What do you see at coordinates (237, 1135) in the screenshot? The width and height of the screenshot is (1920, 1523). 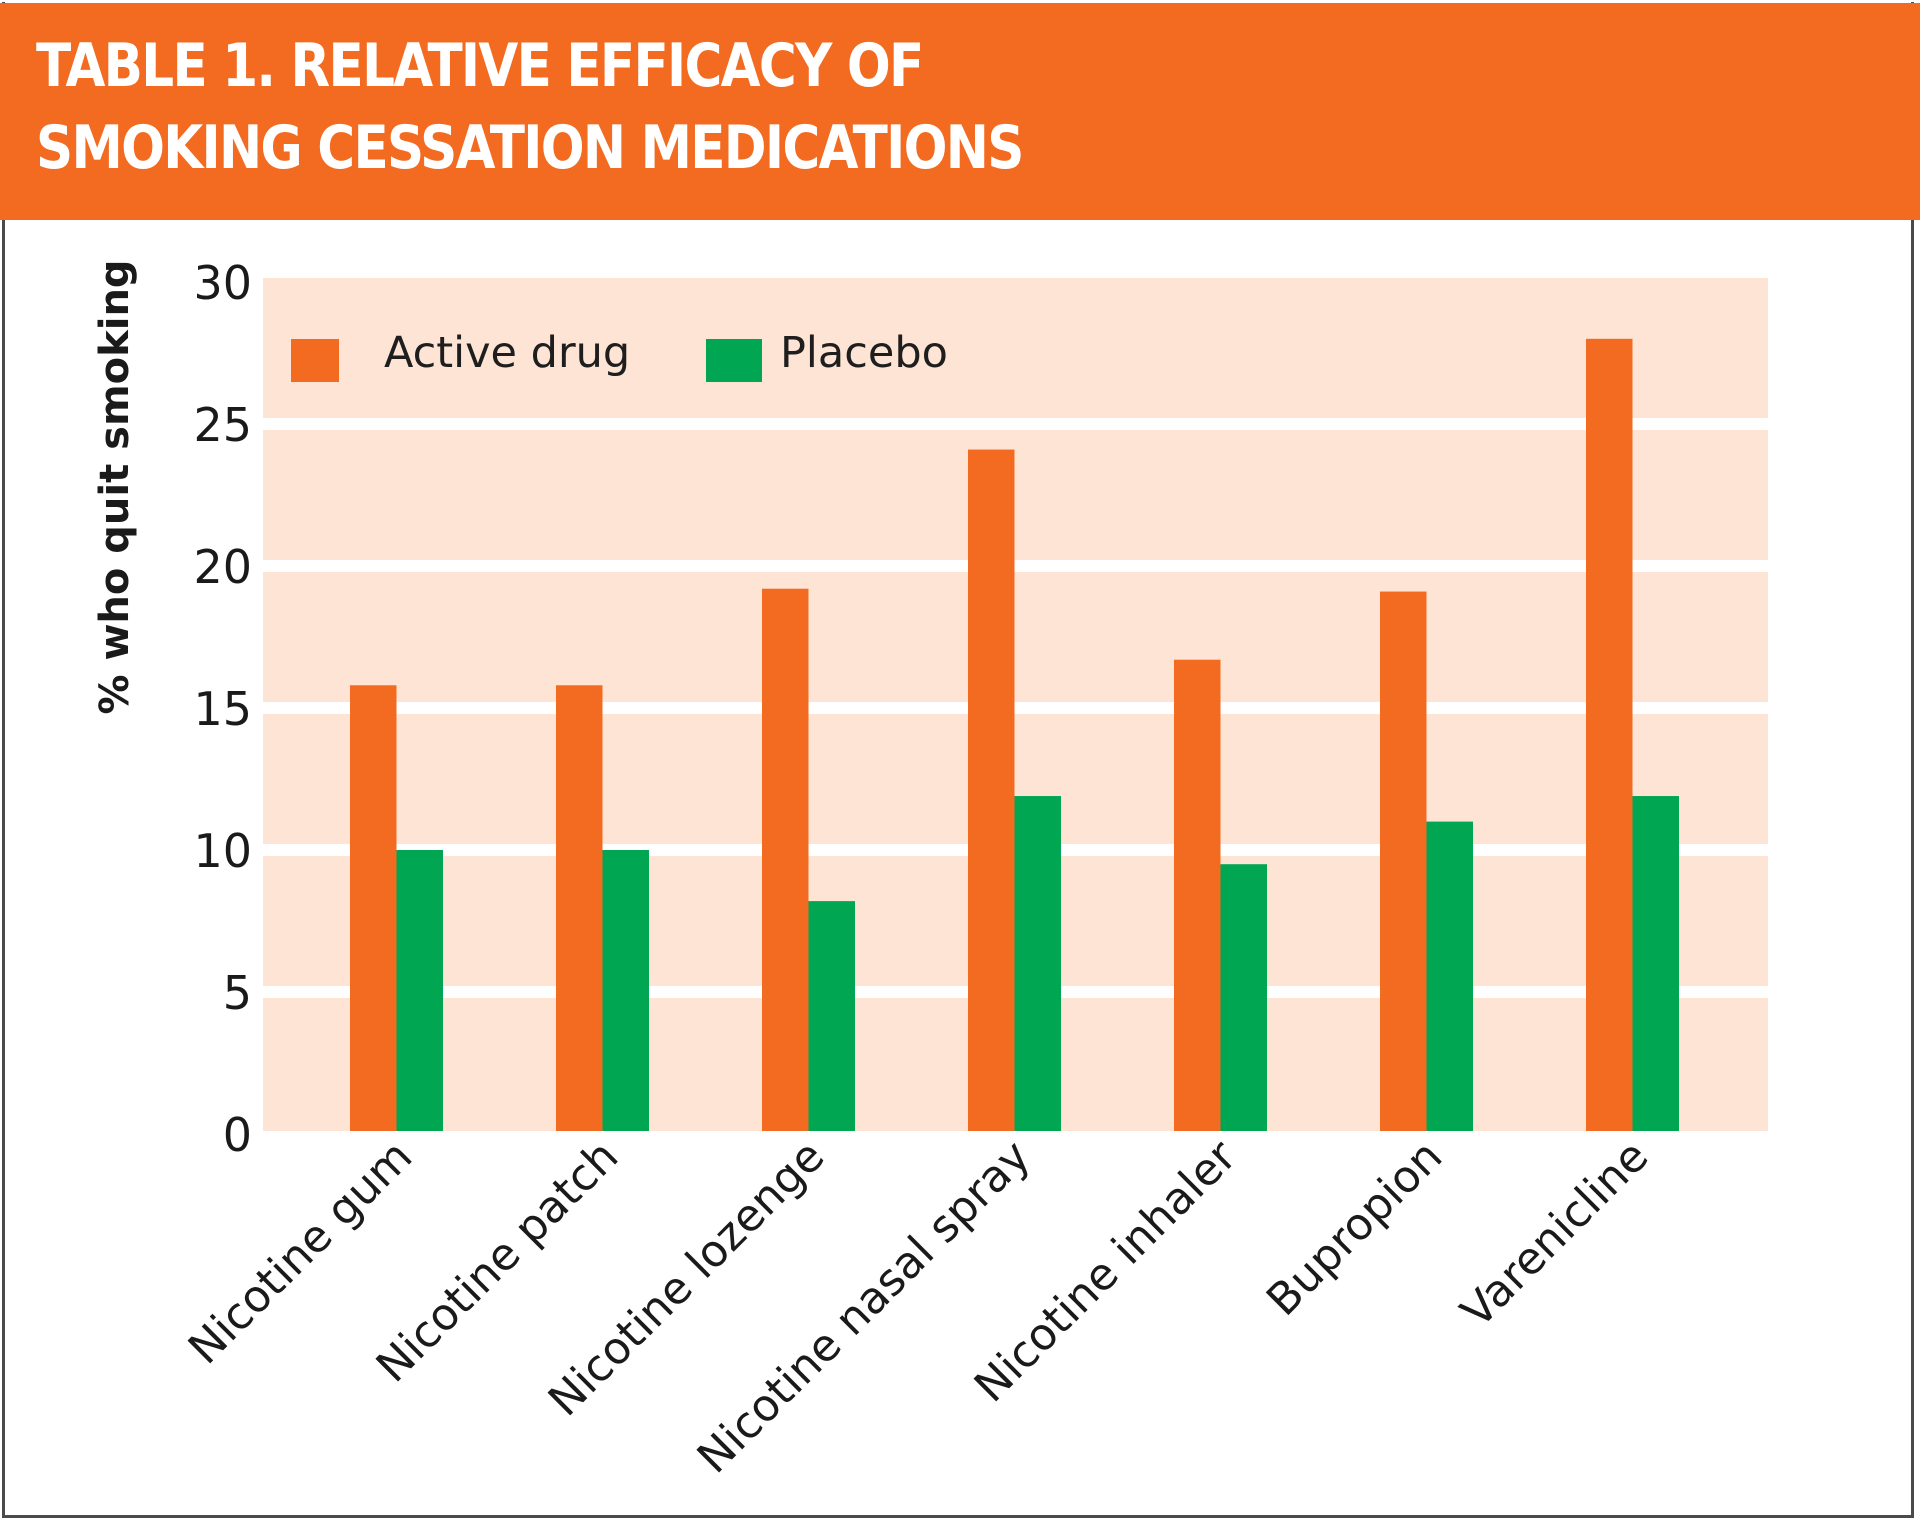 I see `y-tick-label-0: 0` at bounding box center [237, 1135].